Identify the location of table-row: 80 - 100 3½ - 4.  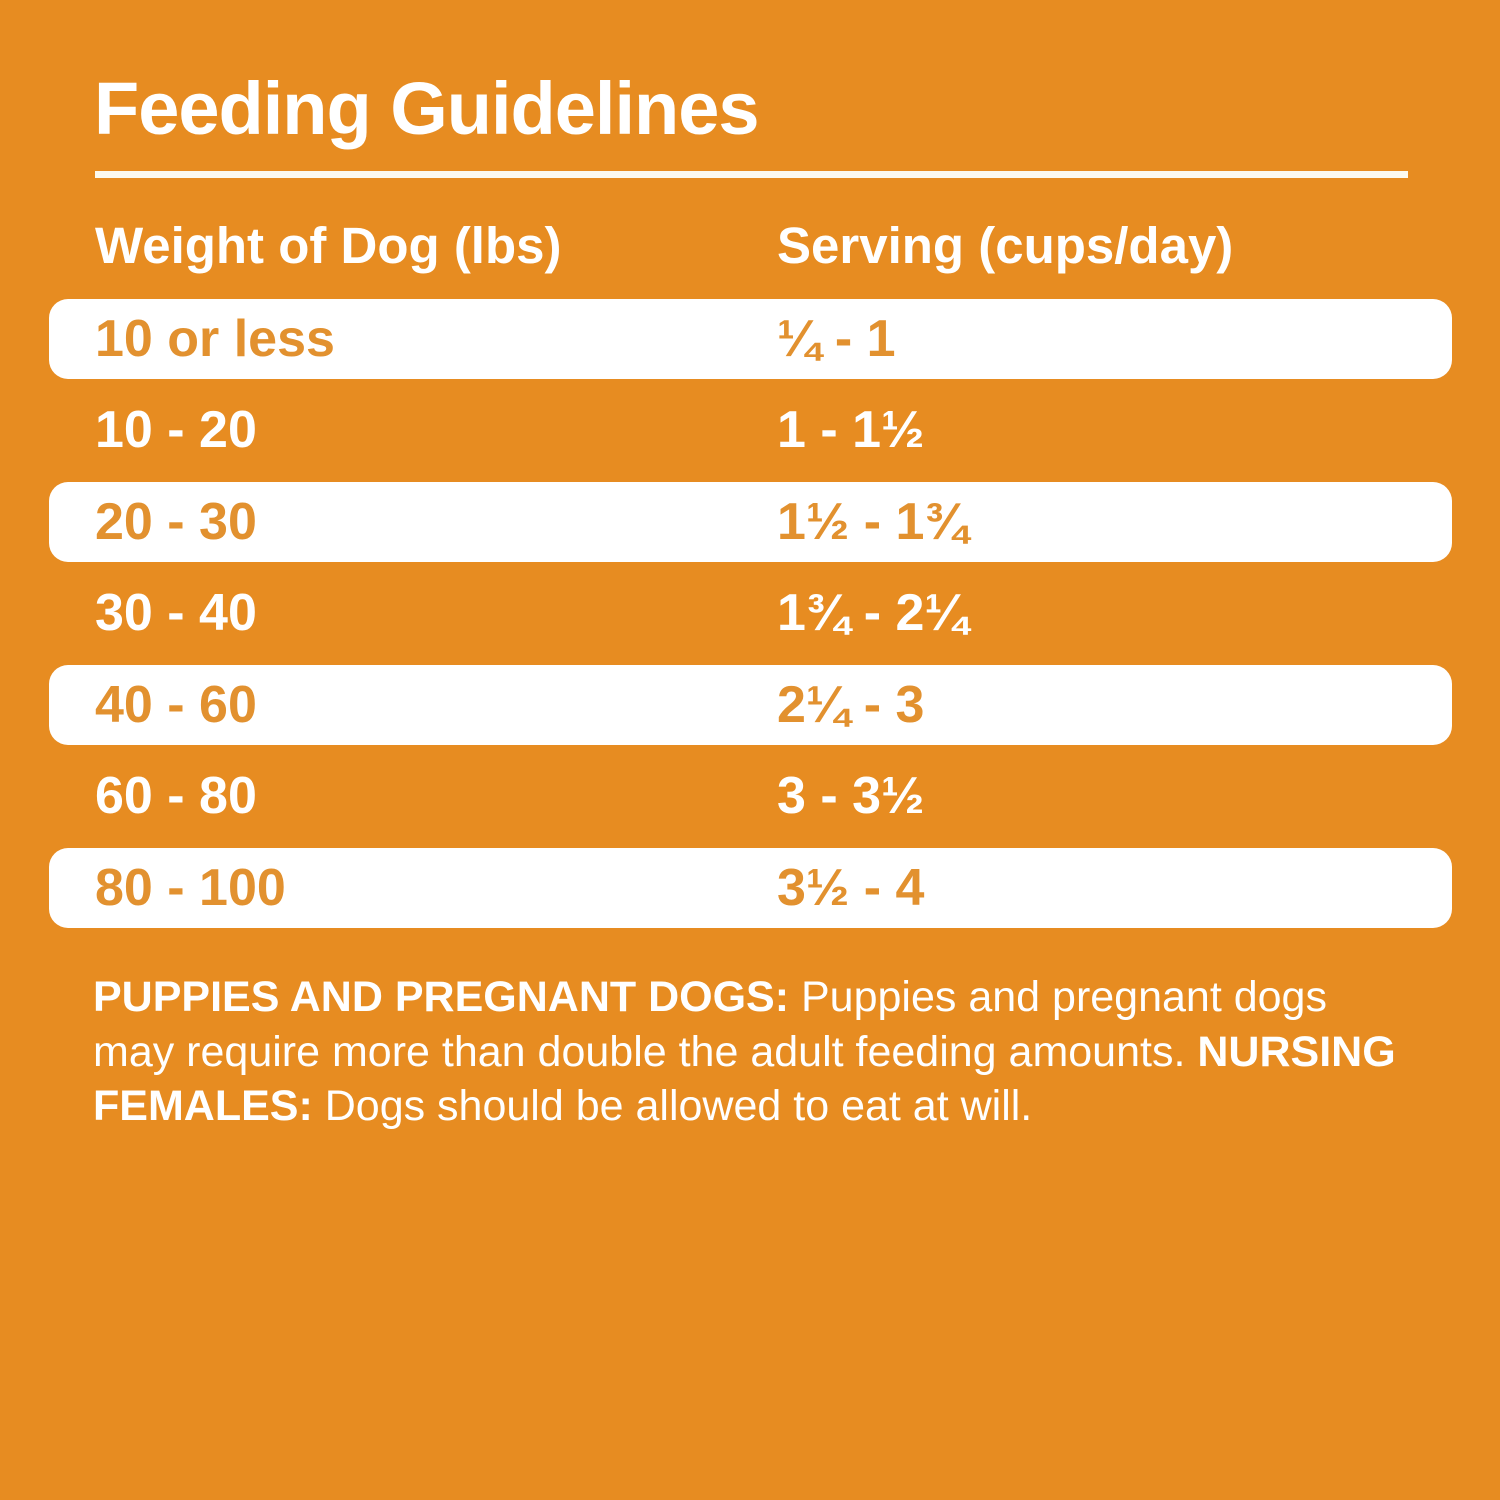
(750, 888).